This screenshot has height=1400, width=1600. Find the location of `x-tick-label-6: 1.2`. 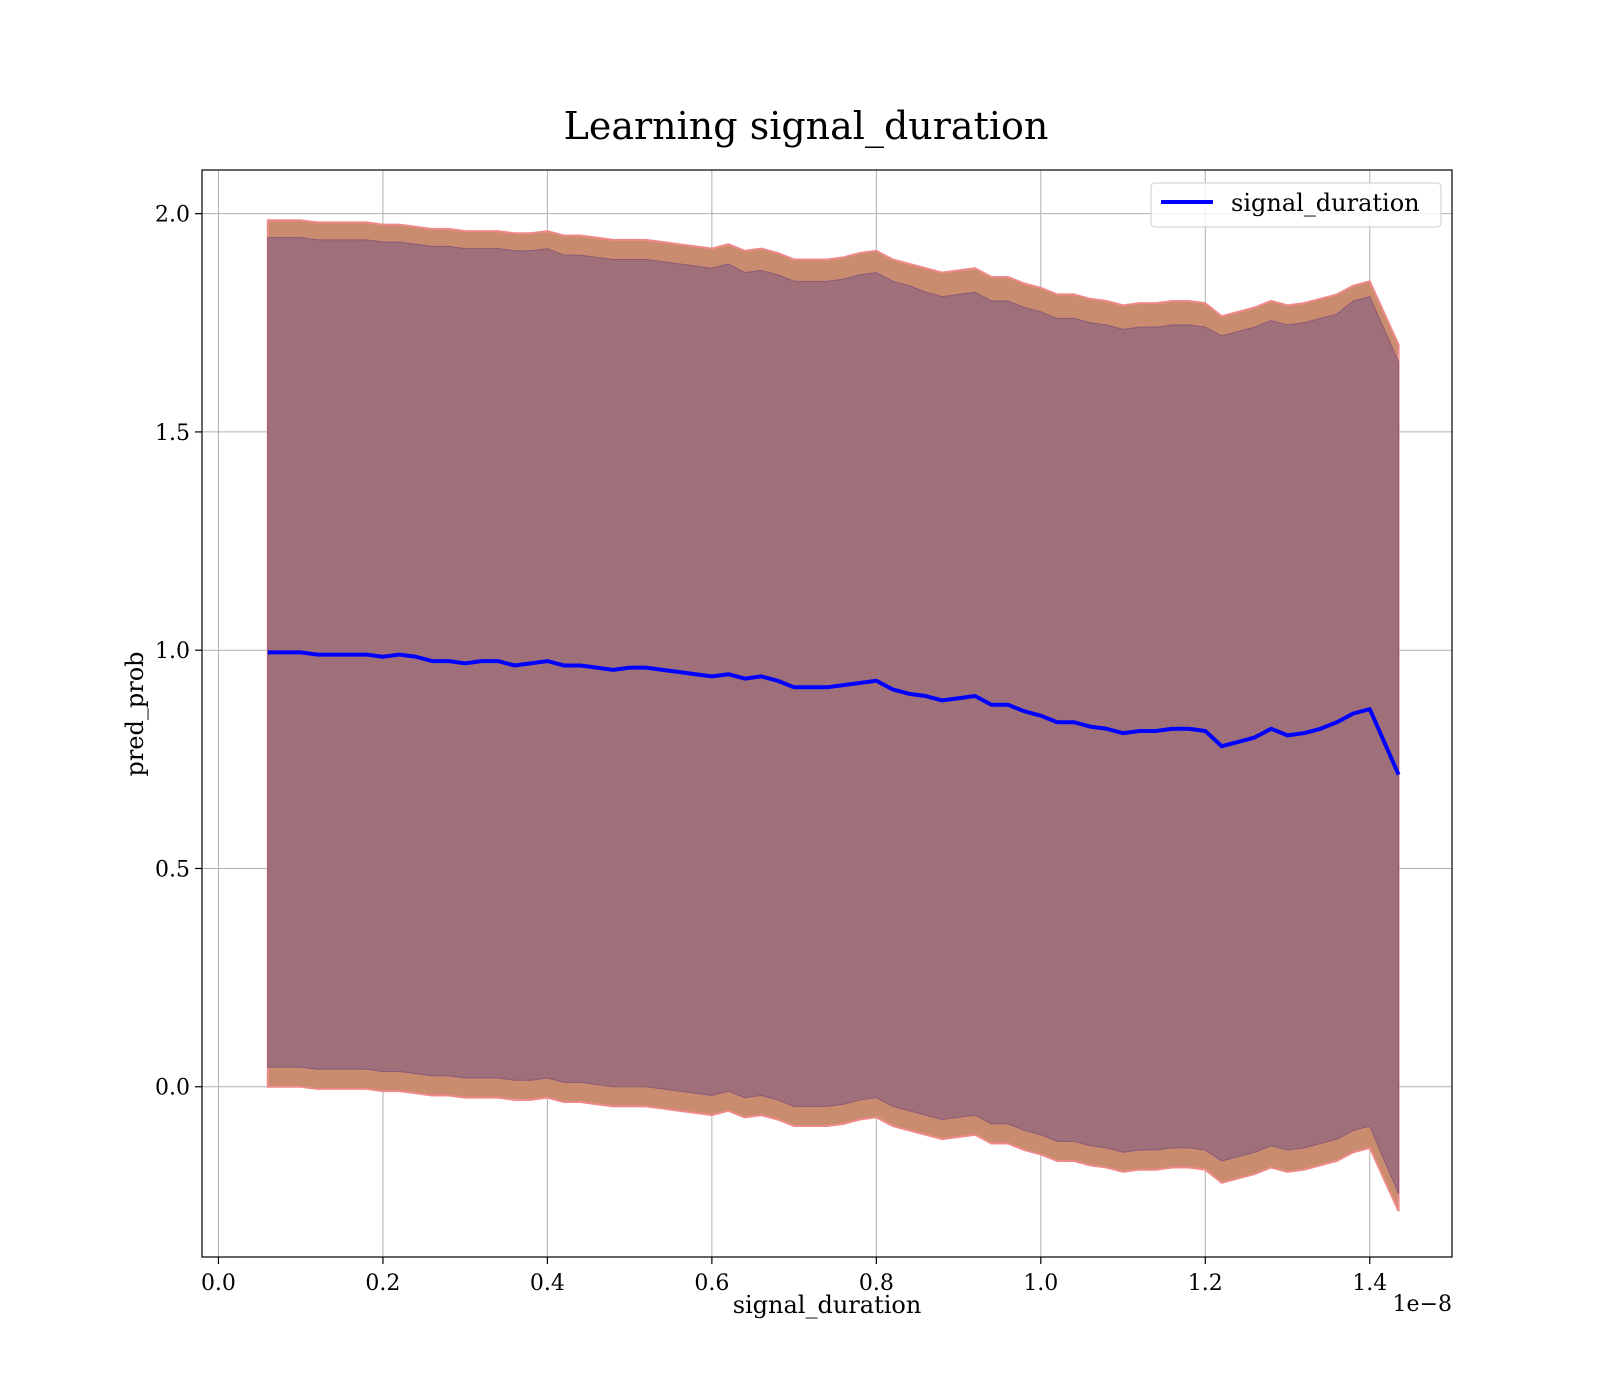

x-tick-label-6: 1.2 is located at coordinates (1205, 1283).